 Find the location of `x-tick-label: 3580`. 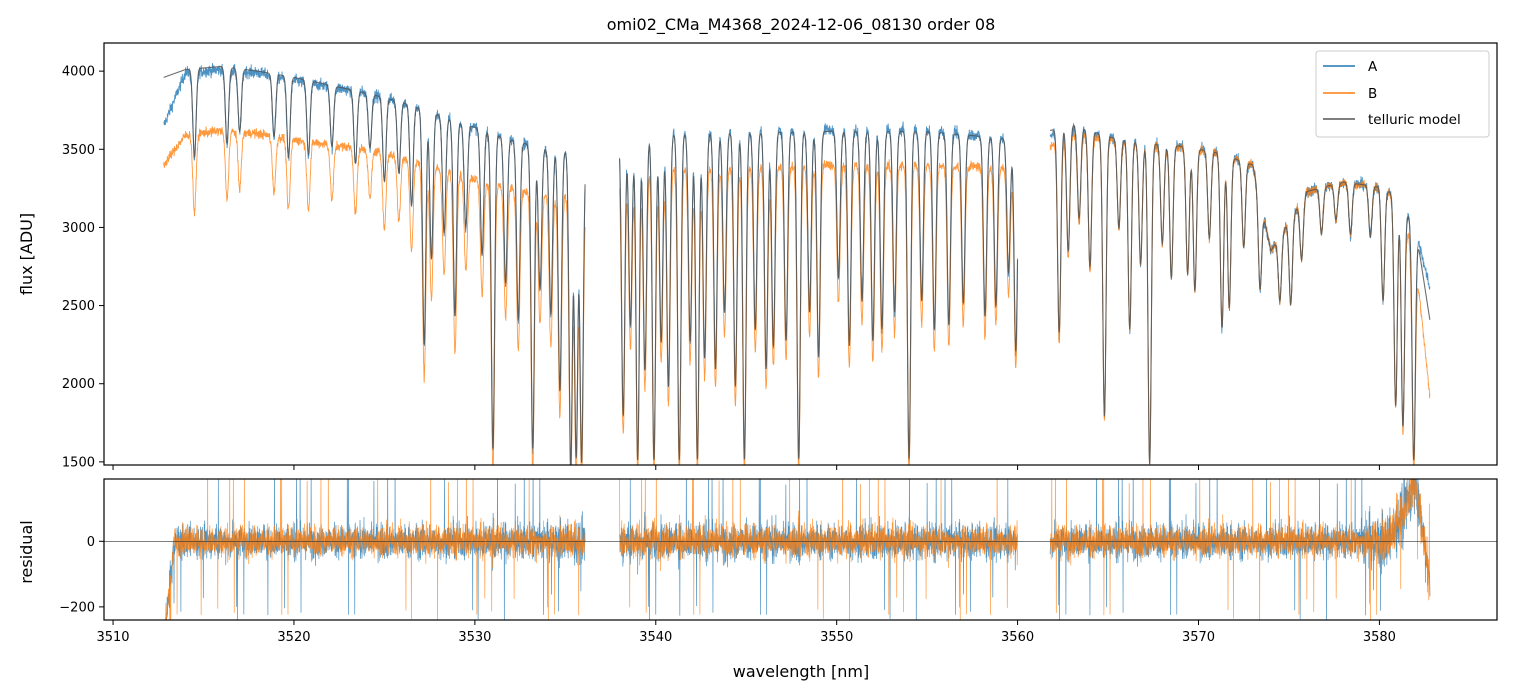

x-tick-label: 3580 is located at coordinates (1379, 637).